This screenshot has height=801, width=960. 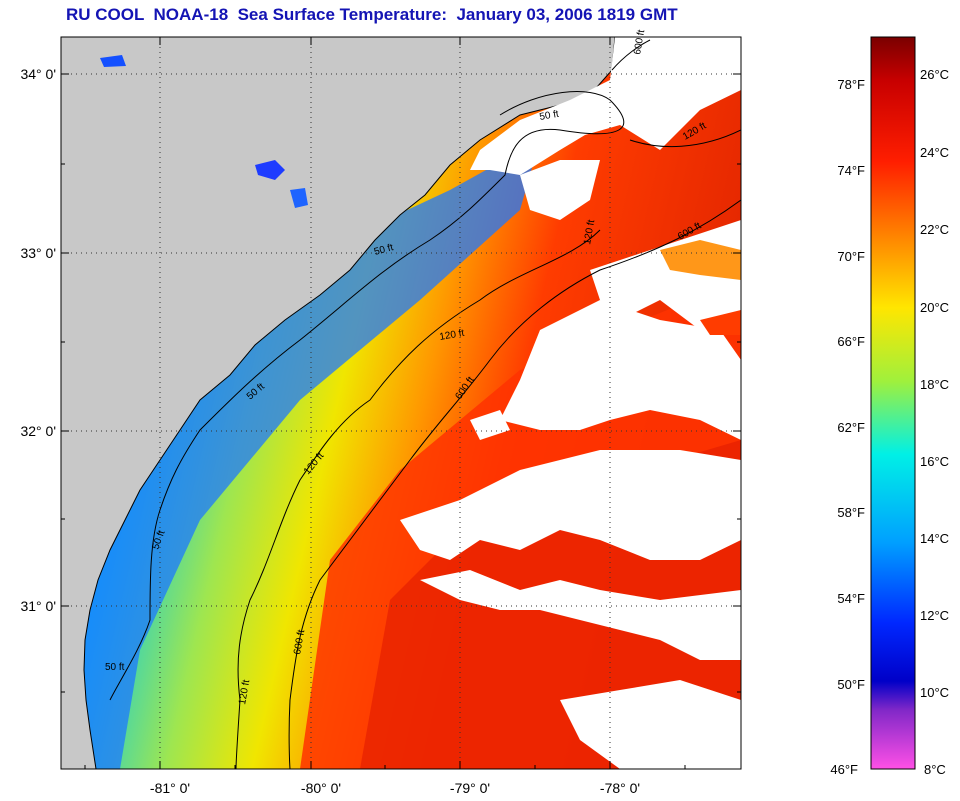 I want to click on fahrenheit-label: 66°F, so click(x=851, y=341).